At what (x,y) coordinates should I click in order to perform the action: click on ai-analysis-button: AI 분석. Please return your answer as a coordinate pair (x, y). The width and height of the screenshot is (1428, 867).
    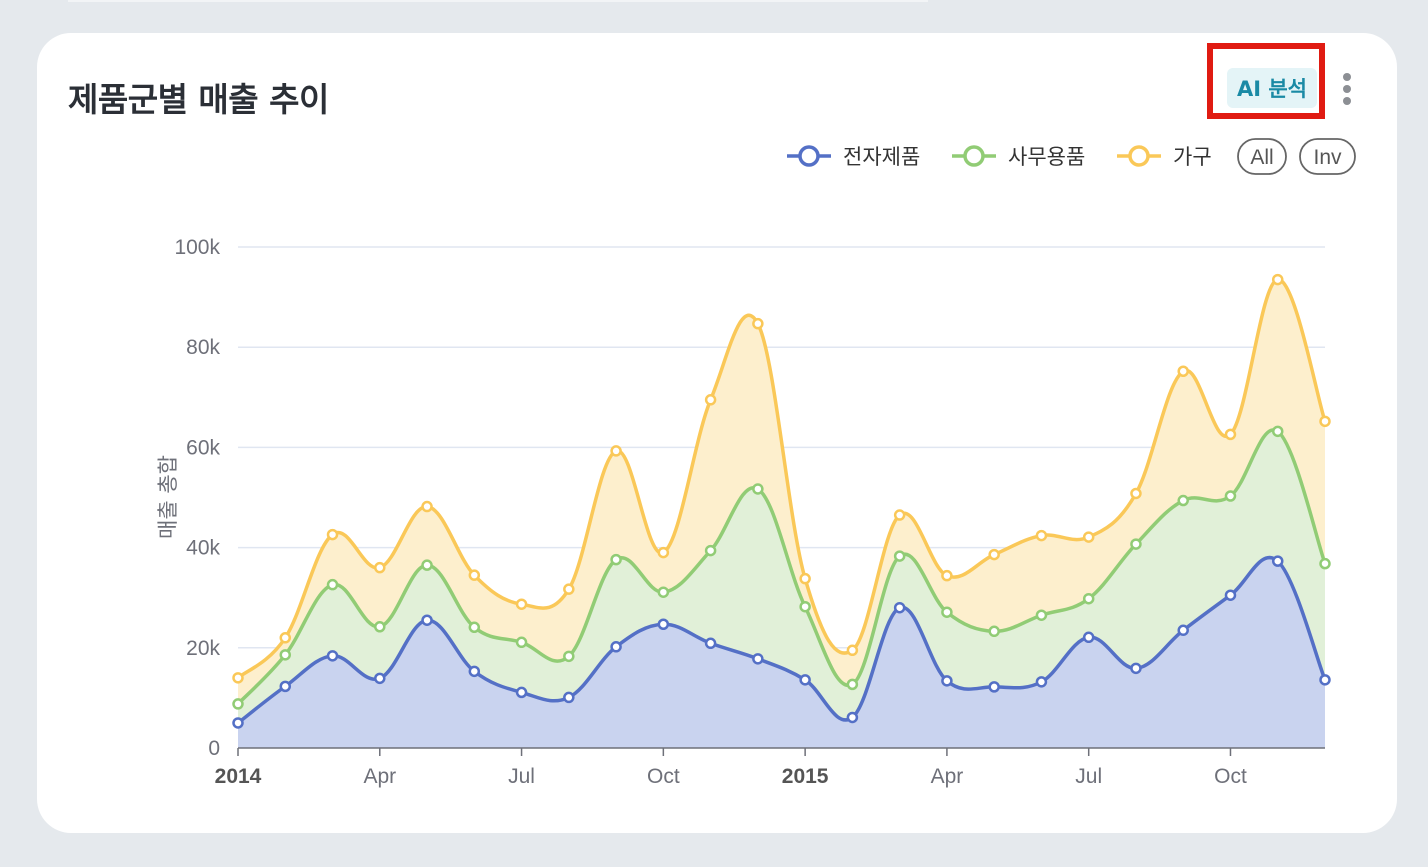
    Looking at the image, I should click on (1272, 88).